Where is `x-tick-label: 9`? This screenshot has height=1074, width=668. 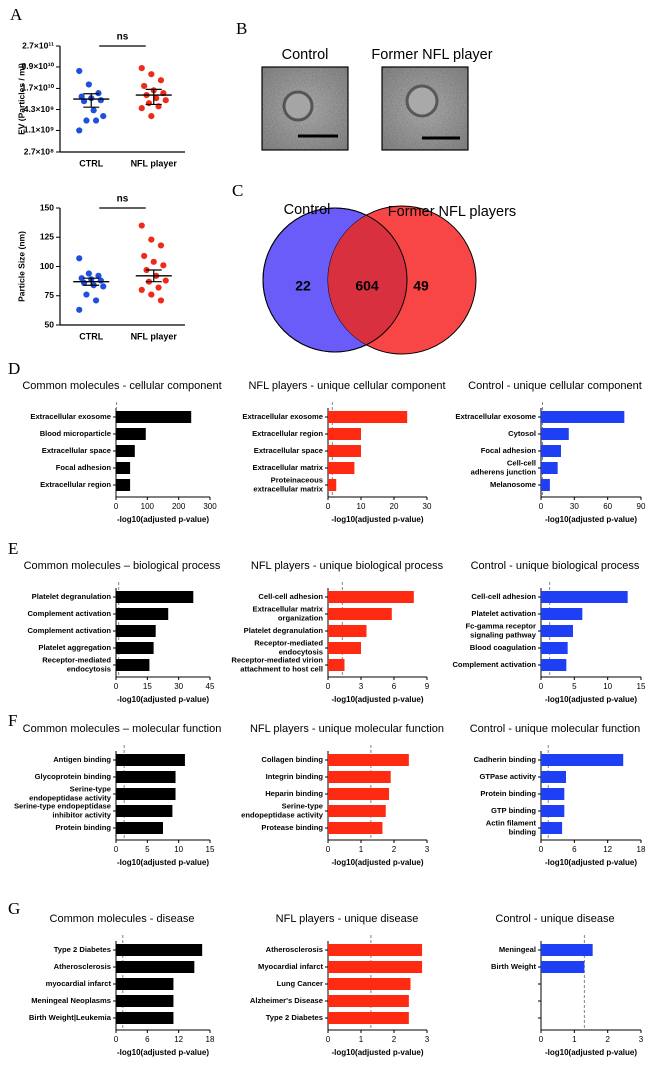
x-tick-label: 9 is located at coordinates (427, 686).